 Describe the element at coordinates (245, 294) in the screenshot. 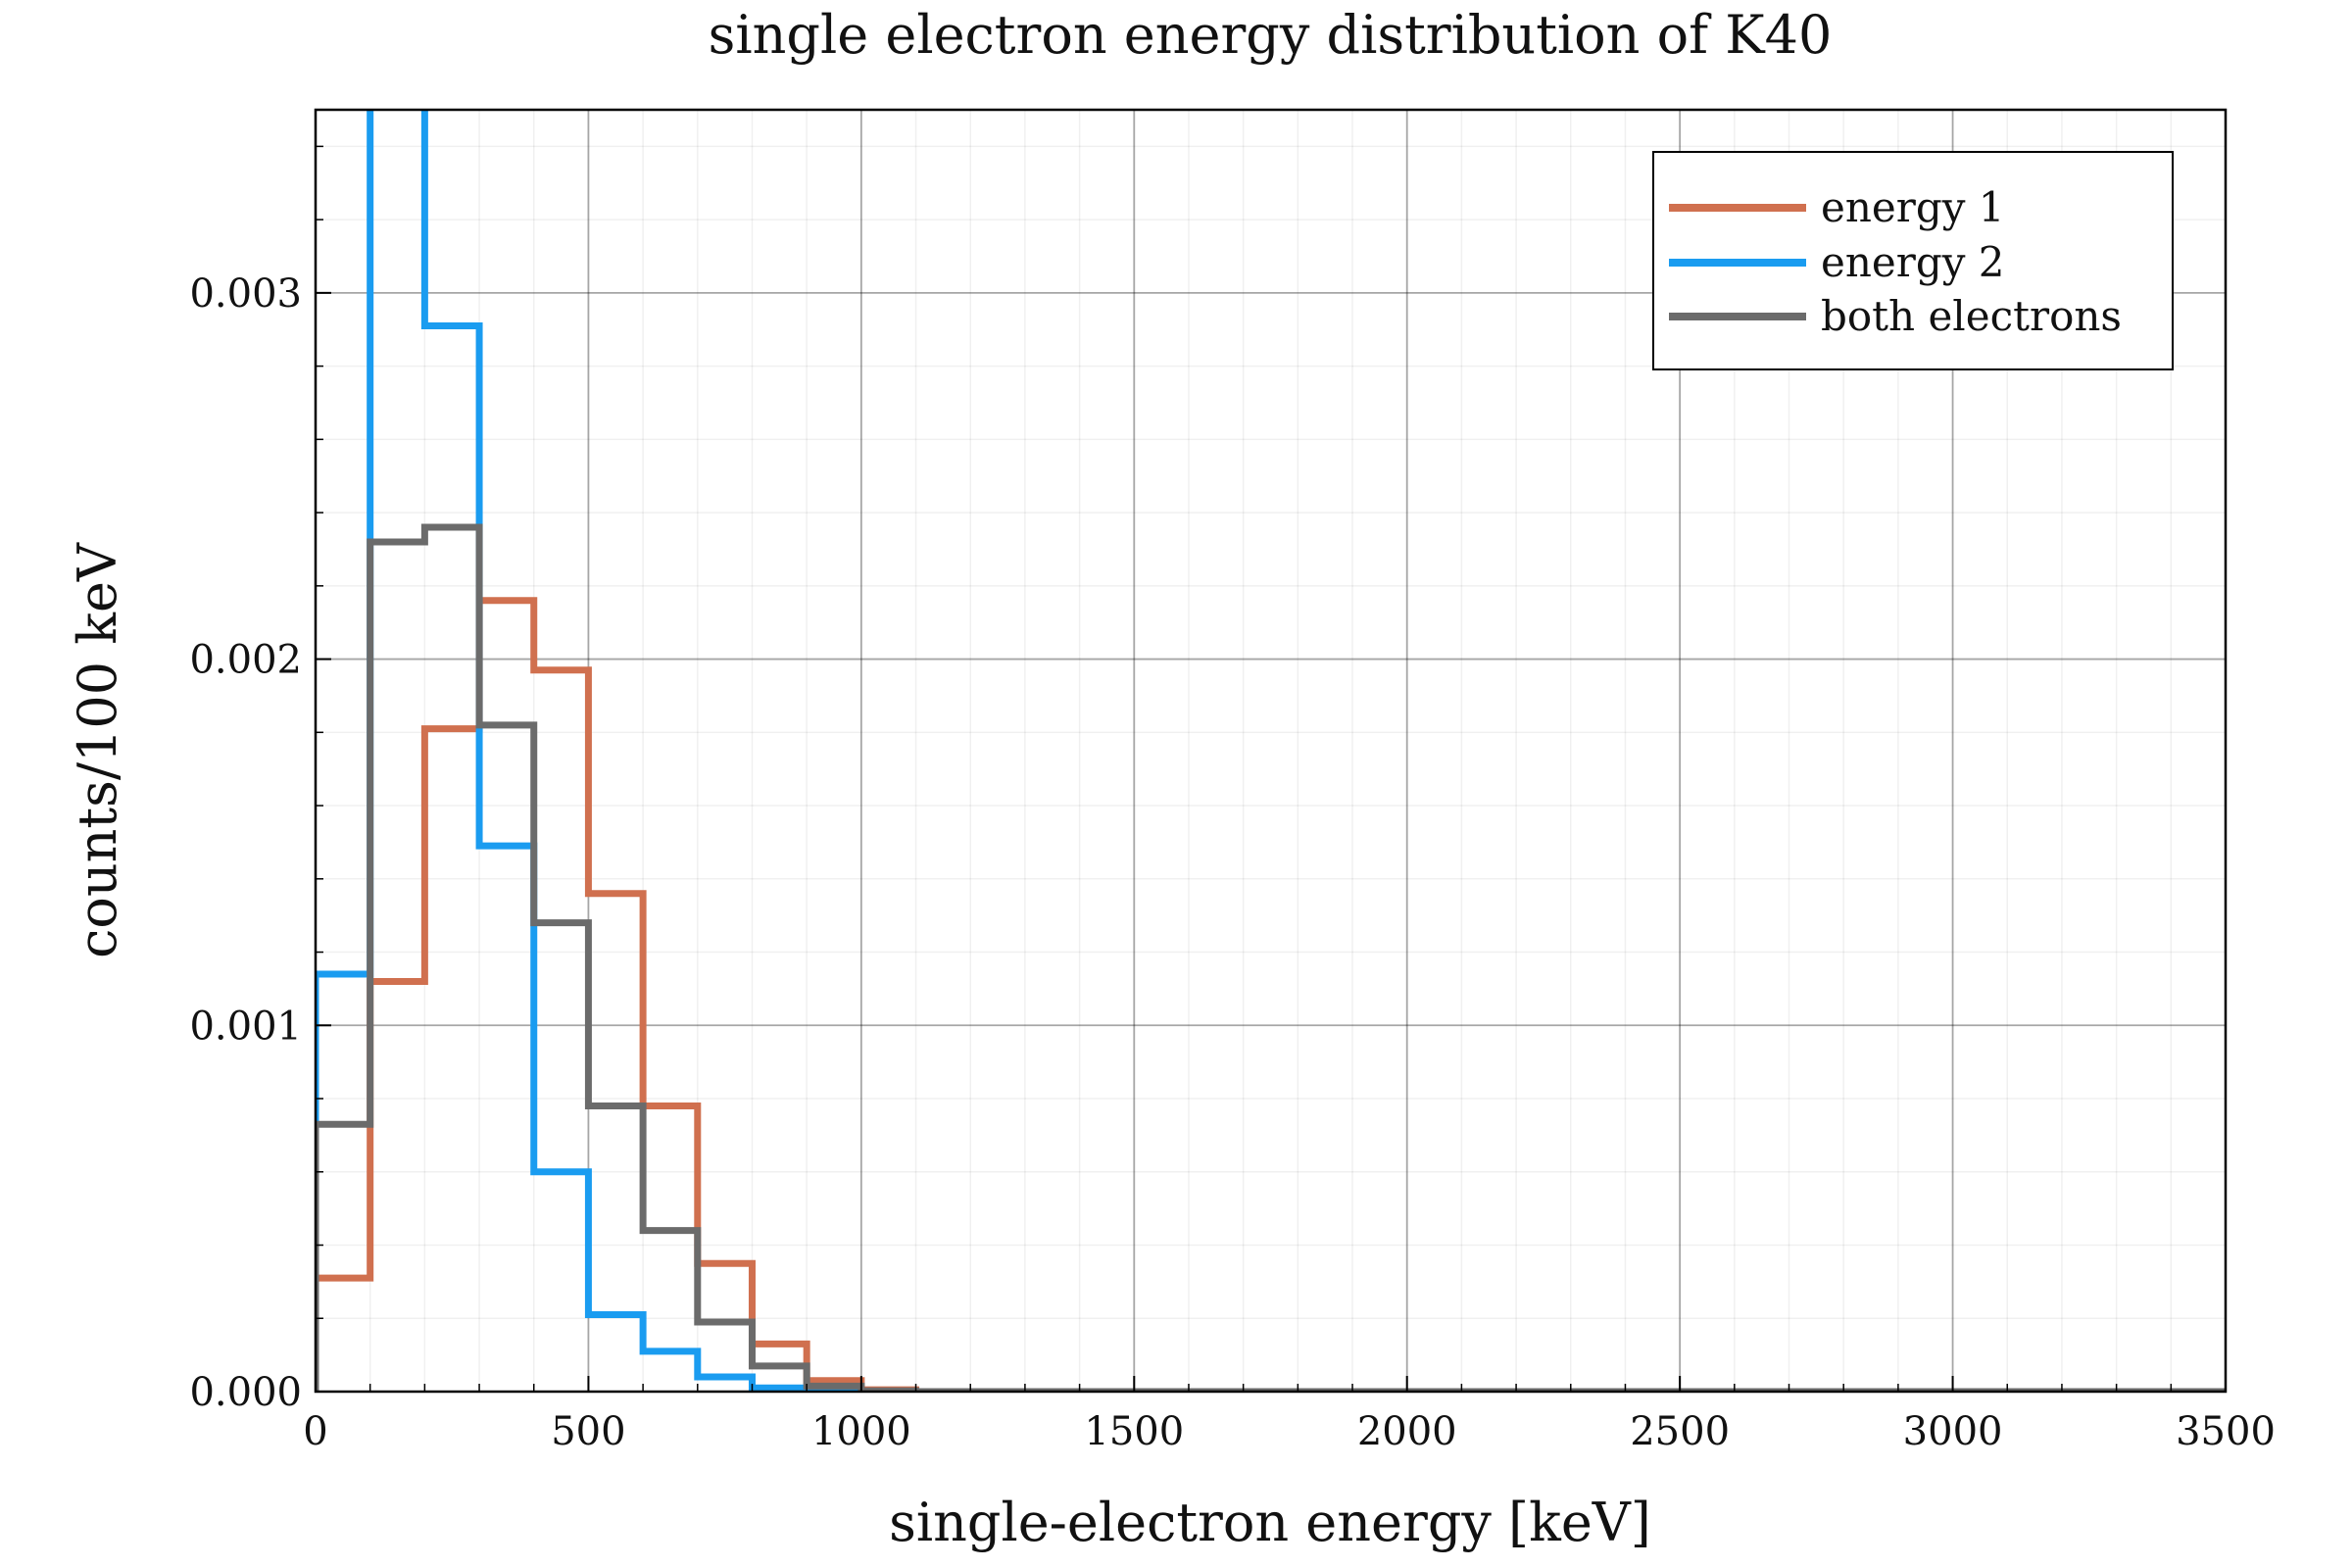

I see `y-tick-label: 0.003` at that location.